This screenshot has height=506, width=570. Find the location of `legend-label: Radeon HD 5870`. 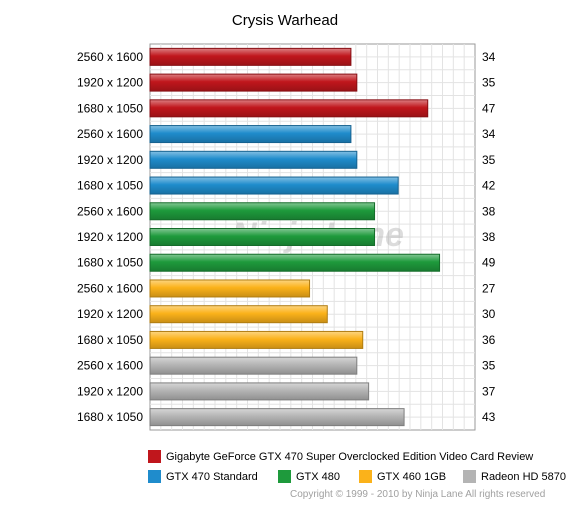

legend-label: Radeon HD 5870 is located at coordinates (524, 476).